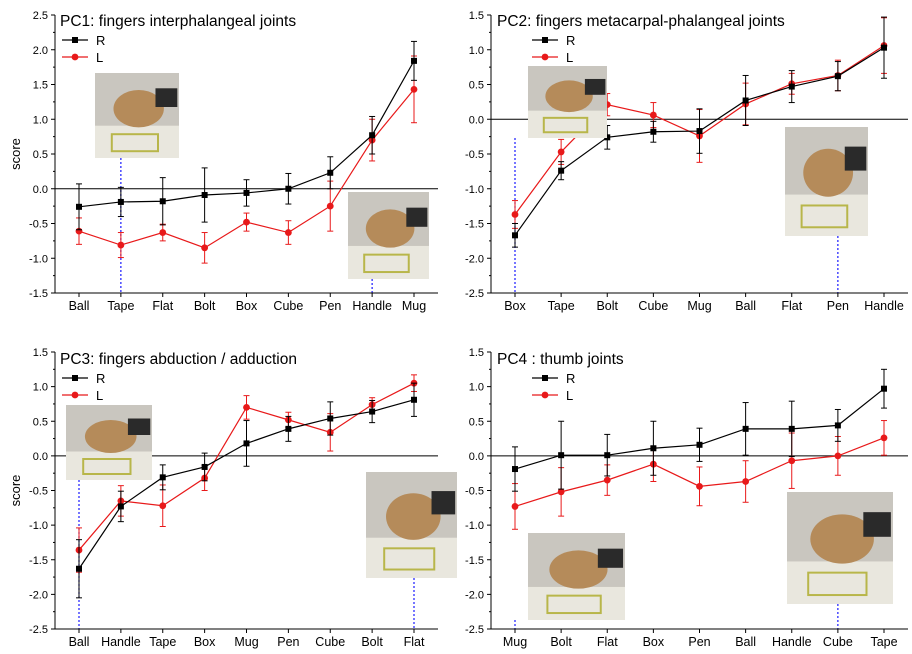 This screenshot has height=654, width=912. Describe the element at coordinates (561, 306) in the screenshot. I see `x-tick-label-tape: Tape` at that location.